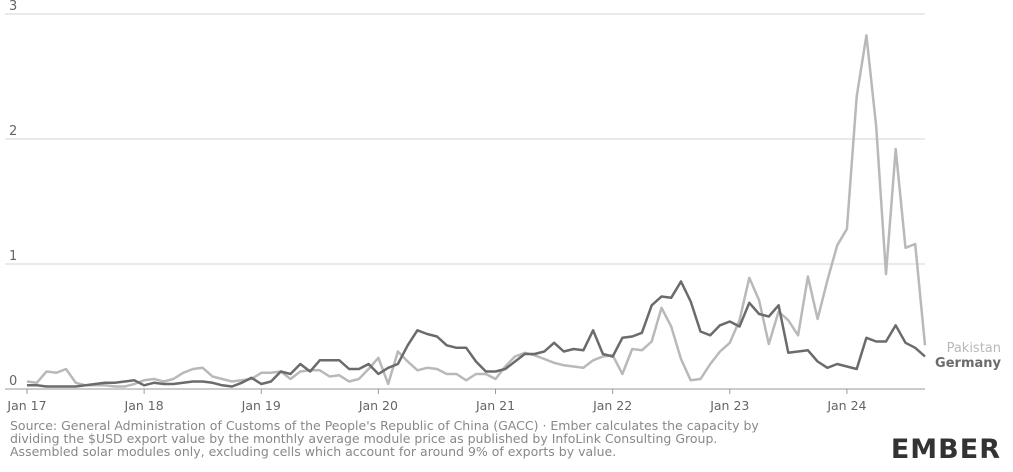  Describe the element at coordinates (13, 131) in the screenshot. I see `y-tick-label: 2` at that location.